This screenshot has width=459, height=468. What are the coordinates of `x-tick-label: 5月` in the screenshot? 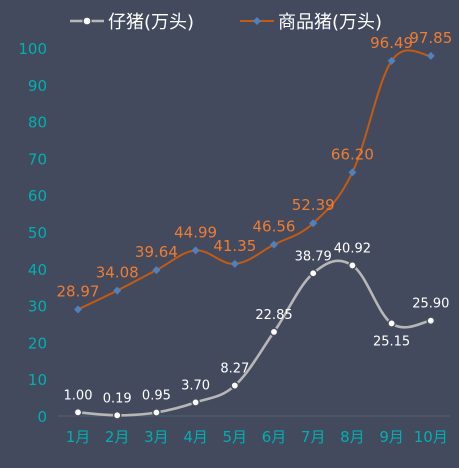 It's located at (235, 437).